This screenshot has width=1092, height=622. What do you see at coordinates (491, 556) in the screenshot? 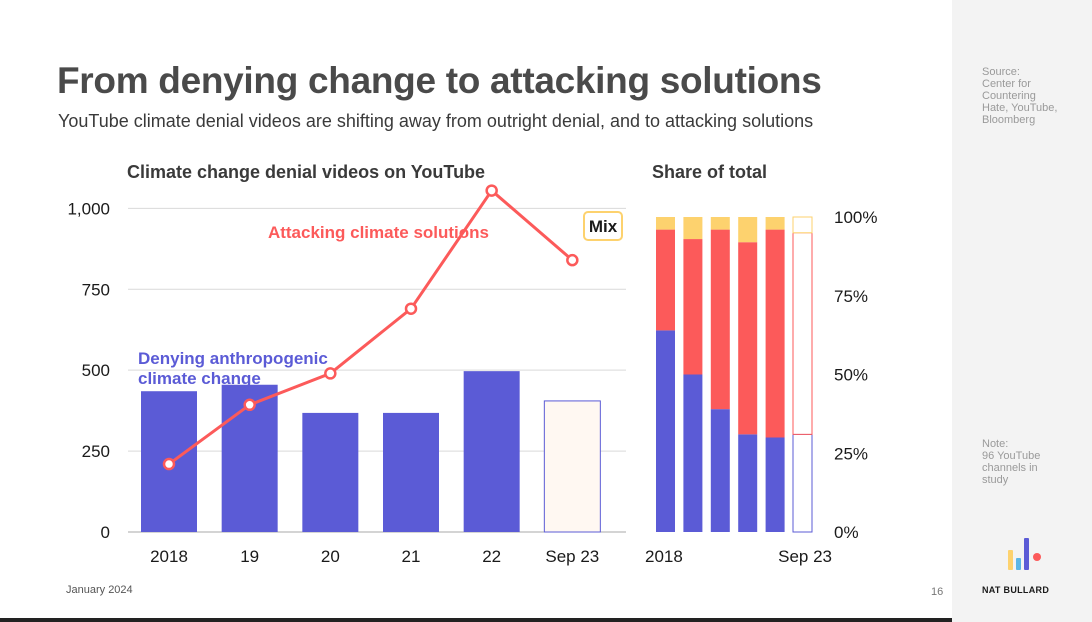
I see `x-tick-label: 22` at bounding box center [491, 556].